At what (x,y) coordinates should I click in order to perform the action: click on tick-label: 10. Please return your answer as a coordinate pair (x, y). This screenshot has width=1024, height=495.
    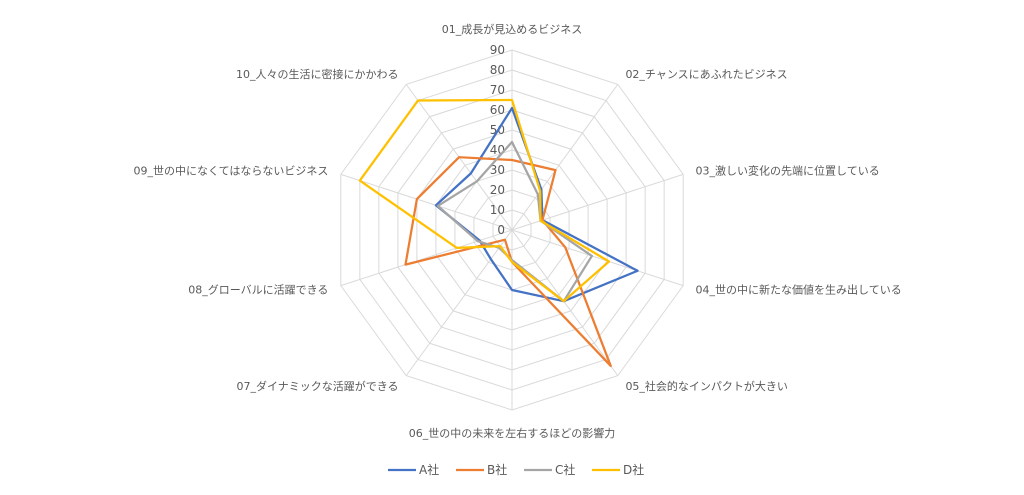
    Looking at the image, I should click on (497, 210).